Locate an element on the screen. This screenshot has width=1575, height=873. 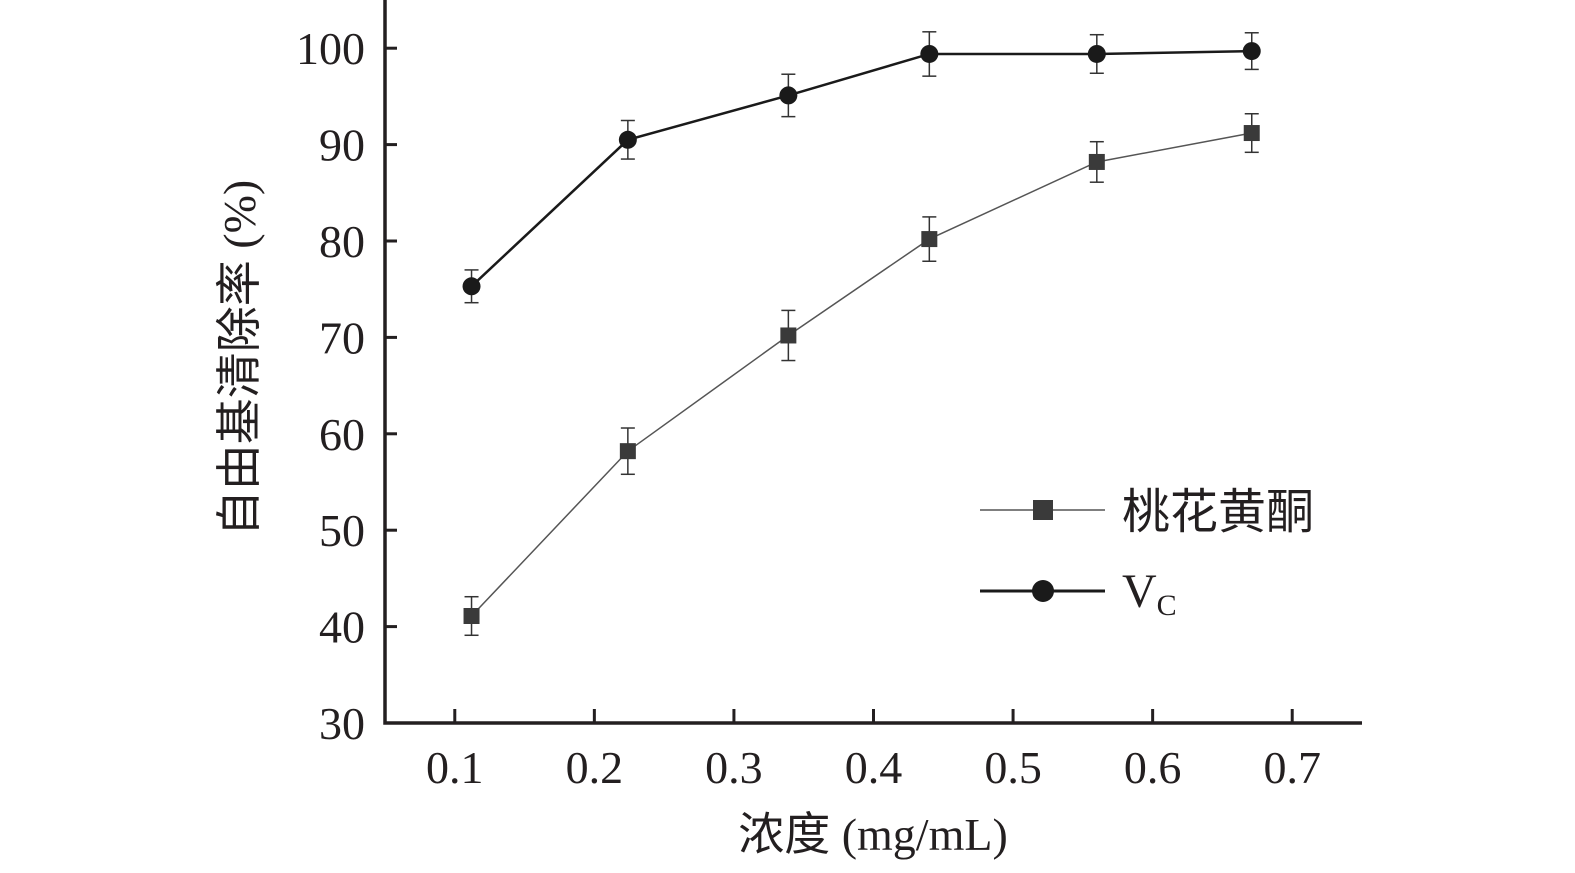
legend: 桃花黄酮 VC is located at coordinates (1147, 554).